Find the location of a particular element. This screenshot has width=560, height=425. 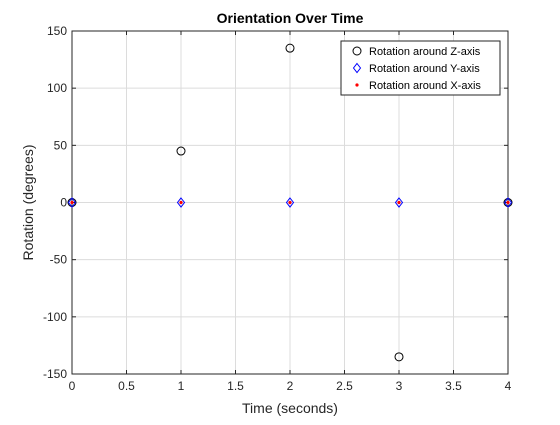

x-tick-label: 0.5 is located at coordinates (126, 386).